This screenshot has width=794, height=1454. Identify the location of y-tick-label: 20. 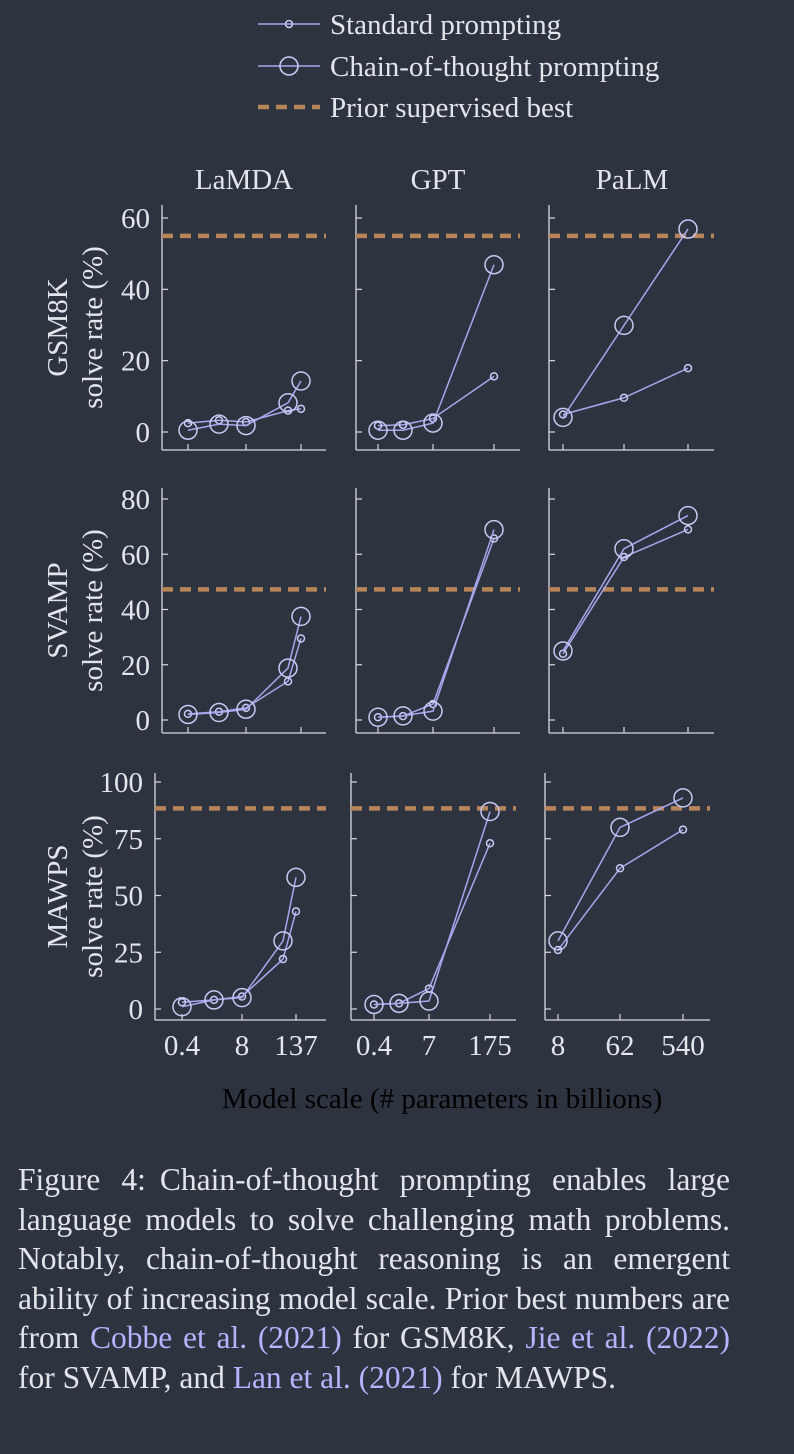
(135, 362).